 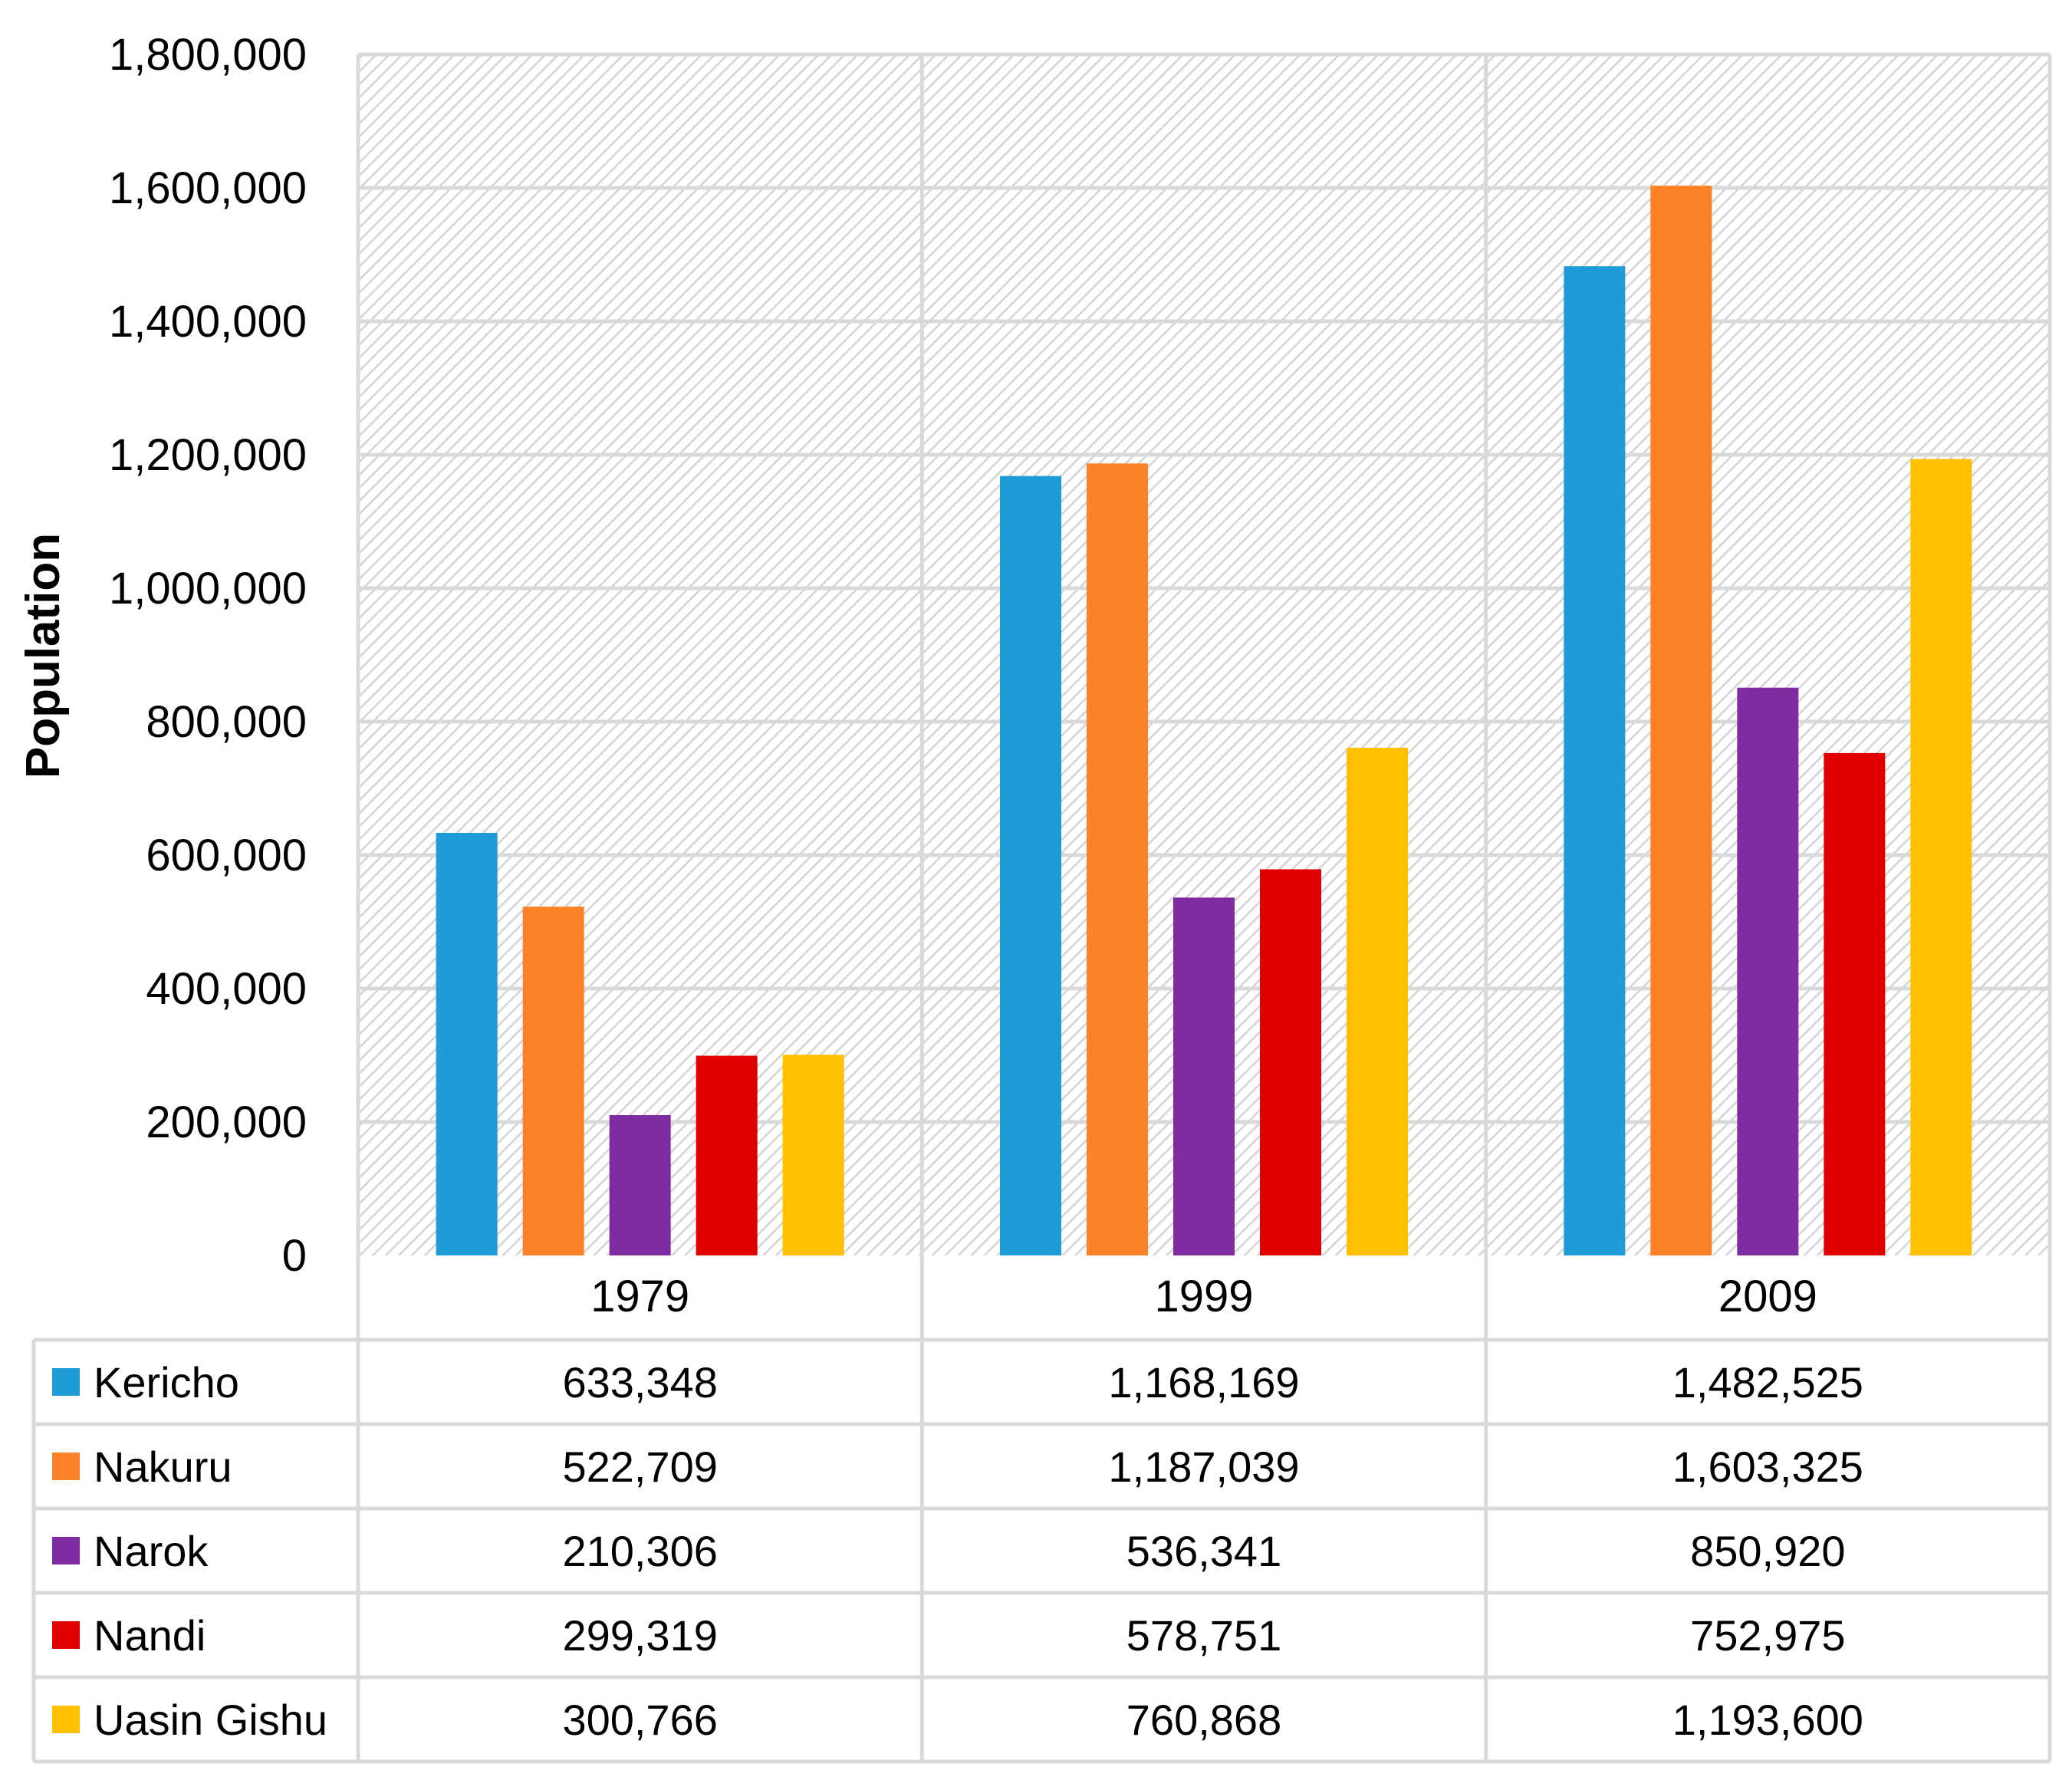 What do you see at coordinates (1767, 1296) in the screenshot?
I see `x-category-label: 2009` at bounding box center [1767, 1296].